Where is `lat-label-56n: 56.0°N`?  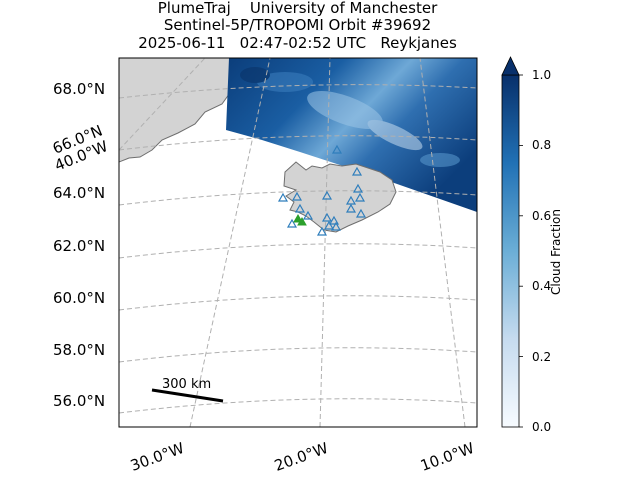 lat-label-56n: 56.0°N is located at coordinates (79, 401).